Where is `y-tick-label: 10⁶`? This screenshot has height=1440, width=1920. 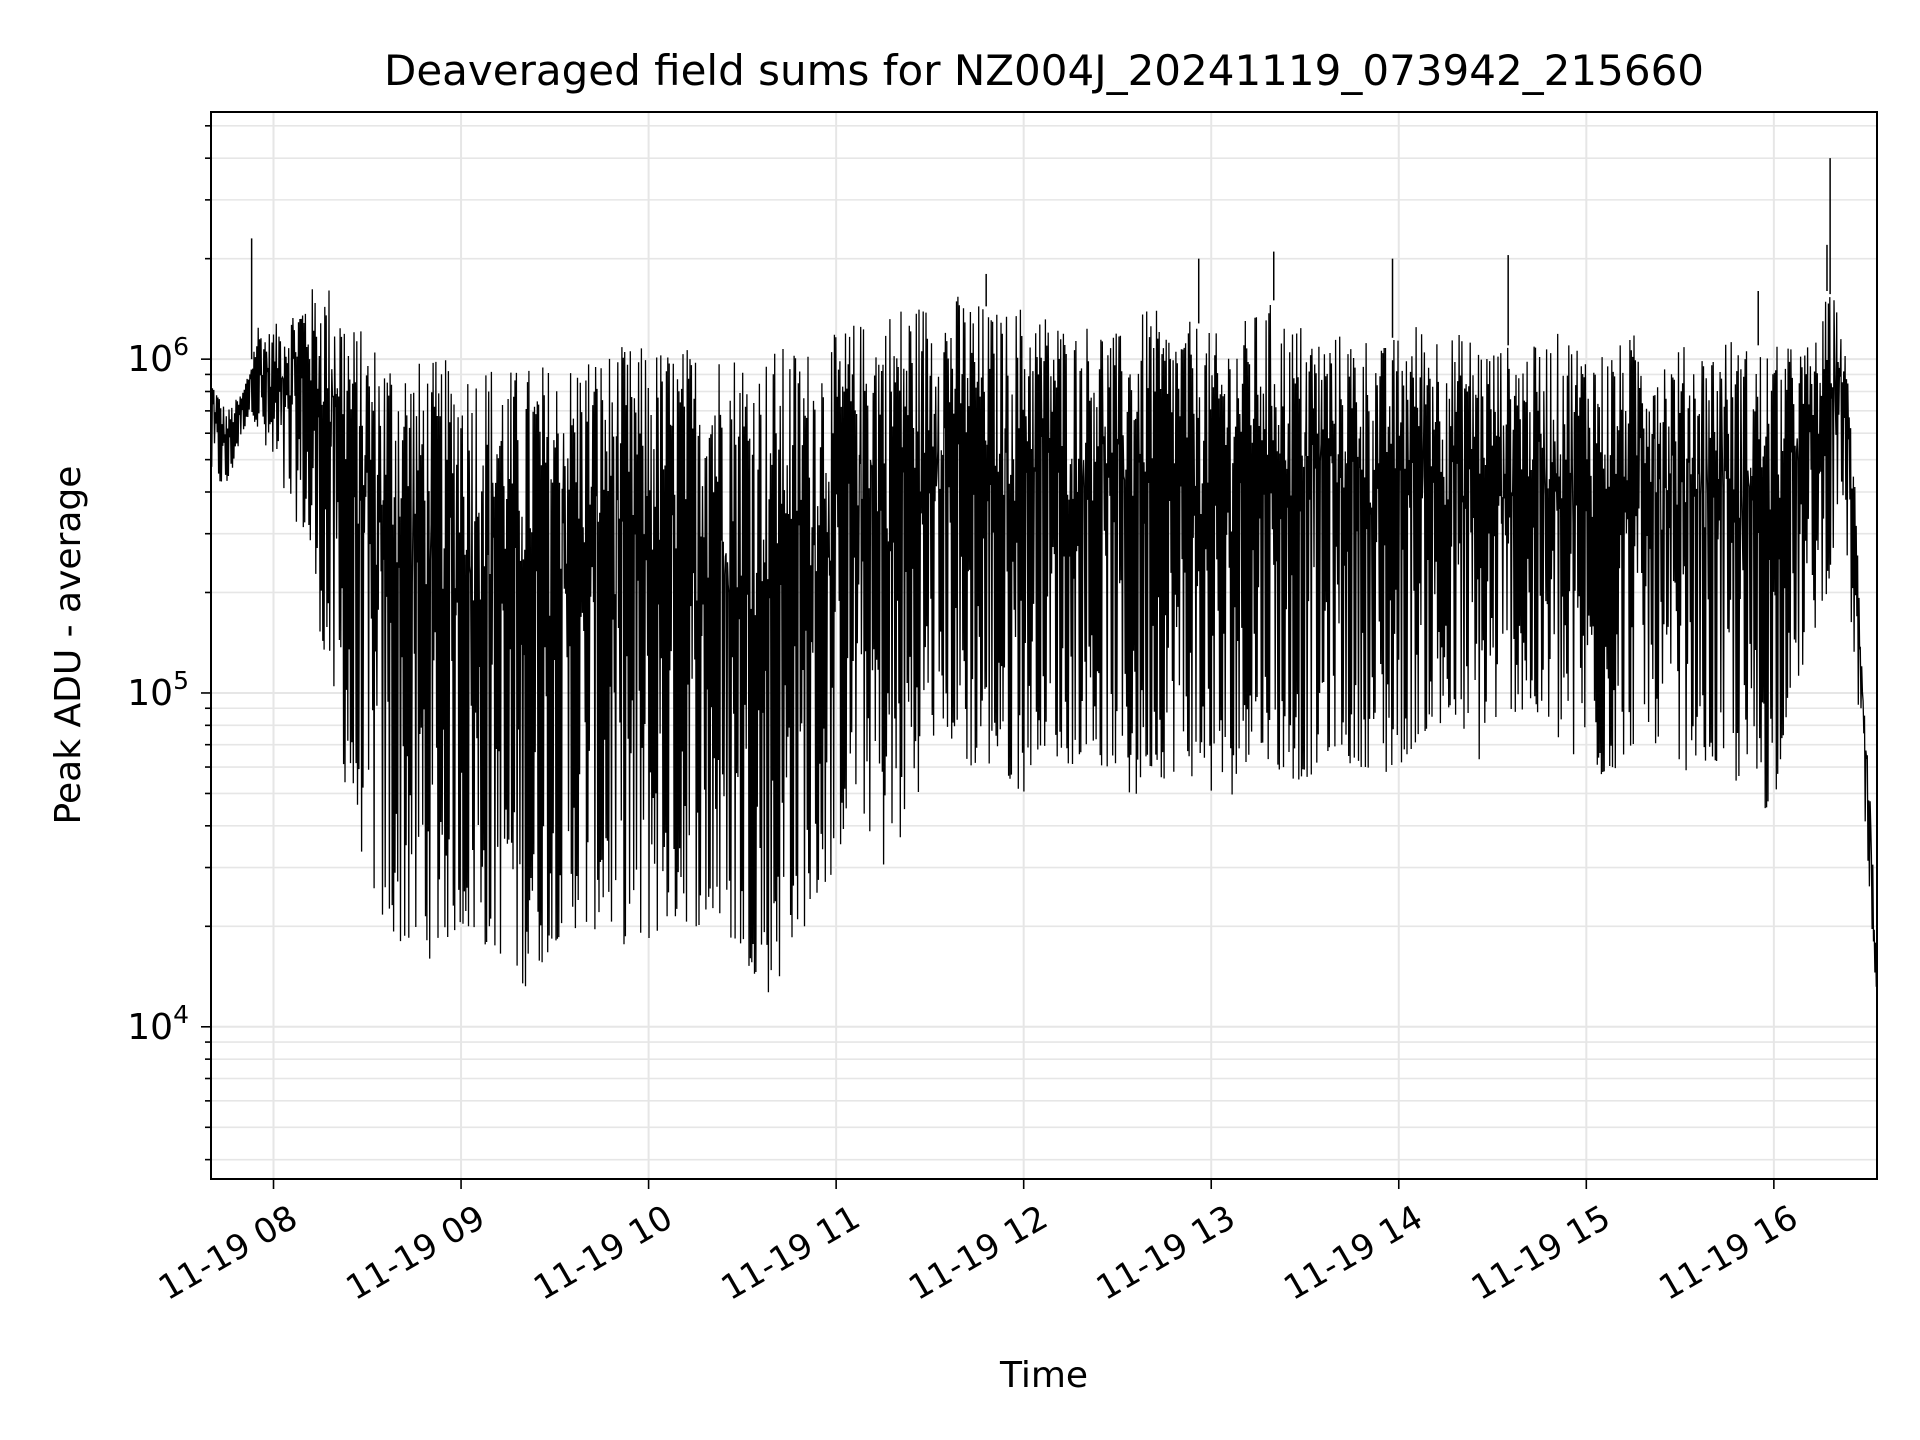
y-tick-label: 10⁶ is located at coordinates (158, 356).